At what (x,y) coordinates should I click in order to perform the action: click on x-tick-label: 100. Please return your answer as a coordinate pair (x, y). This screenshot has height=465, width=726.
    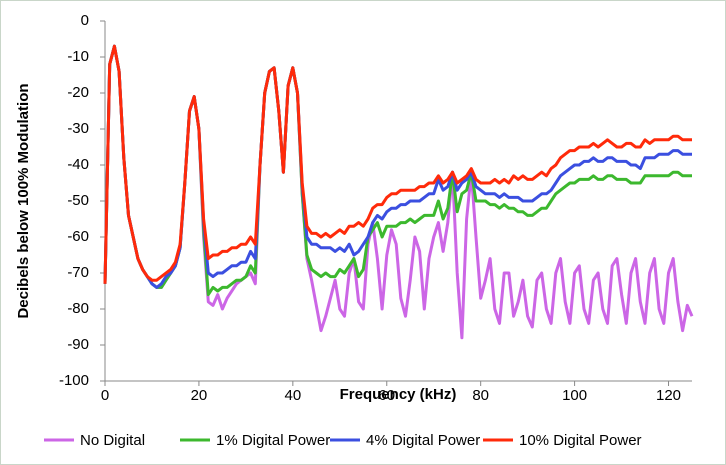
    Looking at the image, I should click on (574, 395).